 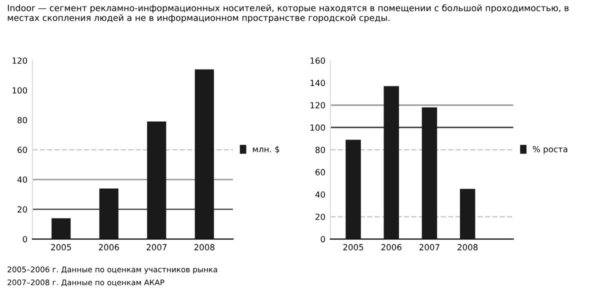 What do you see at coordinates (317, 83) in the screenshot?
I see `y-tick-label: 140` at bounding box center [317, 83].